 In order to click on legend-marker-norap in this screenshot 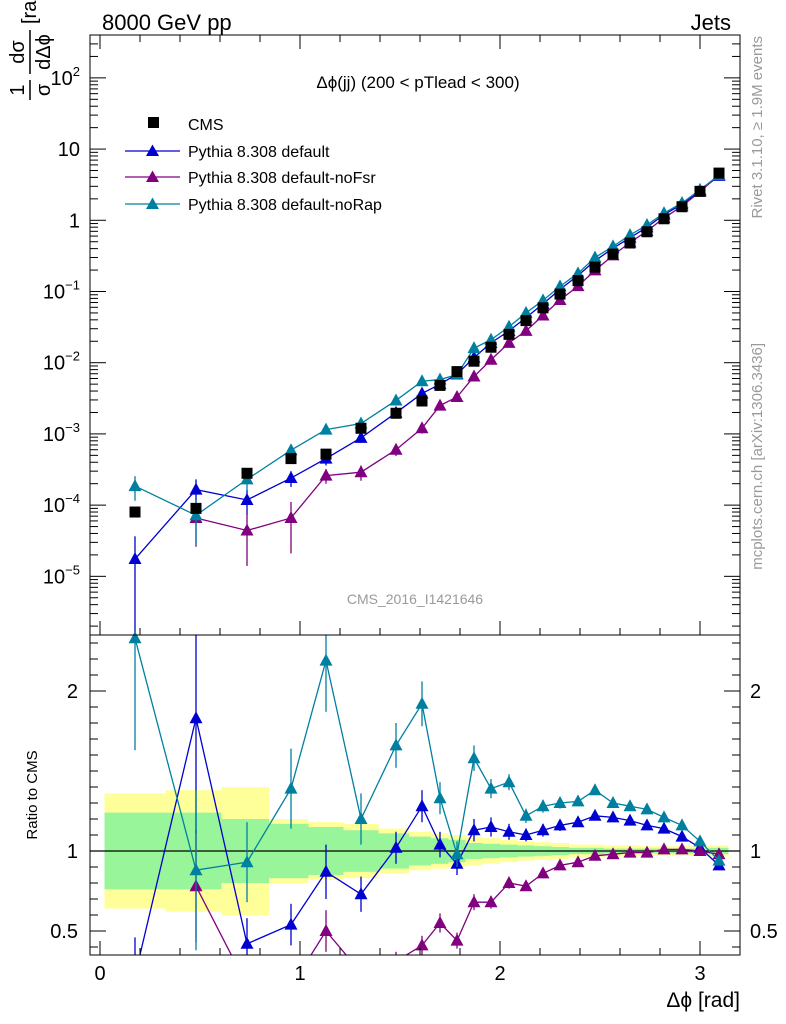, I will do `click(152, 203)`.